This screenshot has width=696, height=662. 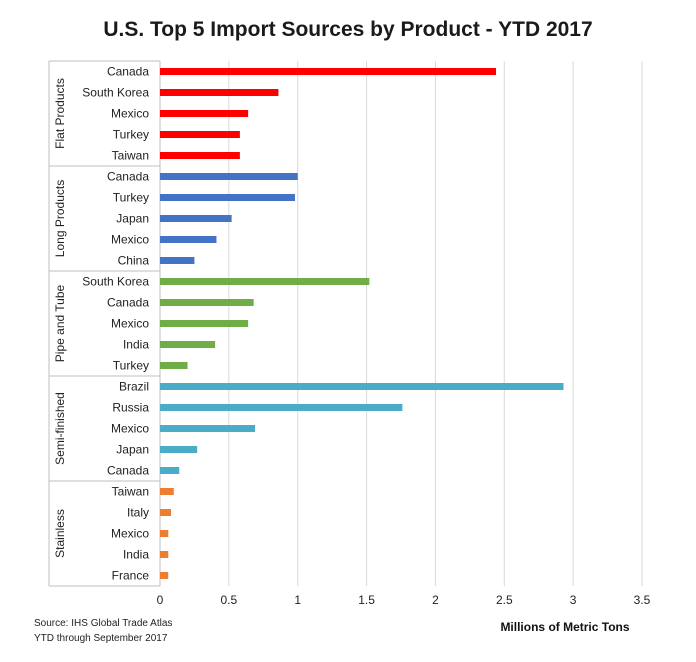 I want to click on x-tick-label: 0, so click(x=160, y=600).